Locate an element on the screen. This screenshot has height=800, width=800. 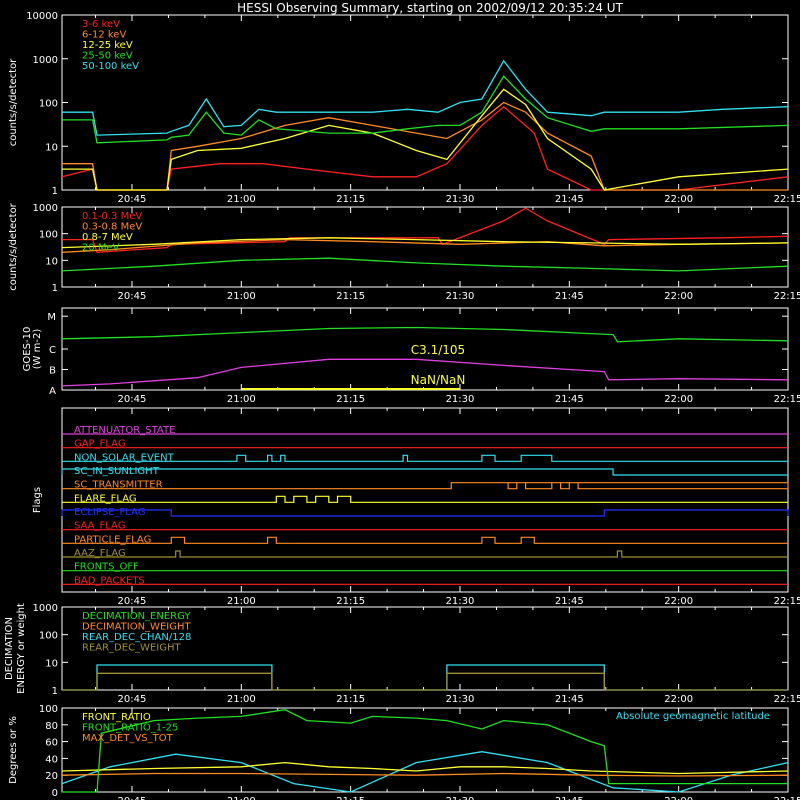
y-axis-label: Degrees or % is located at coordinates (13, 750).